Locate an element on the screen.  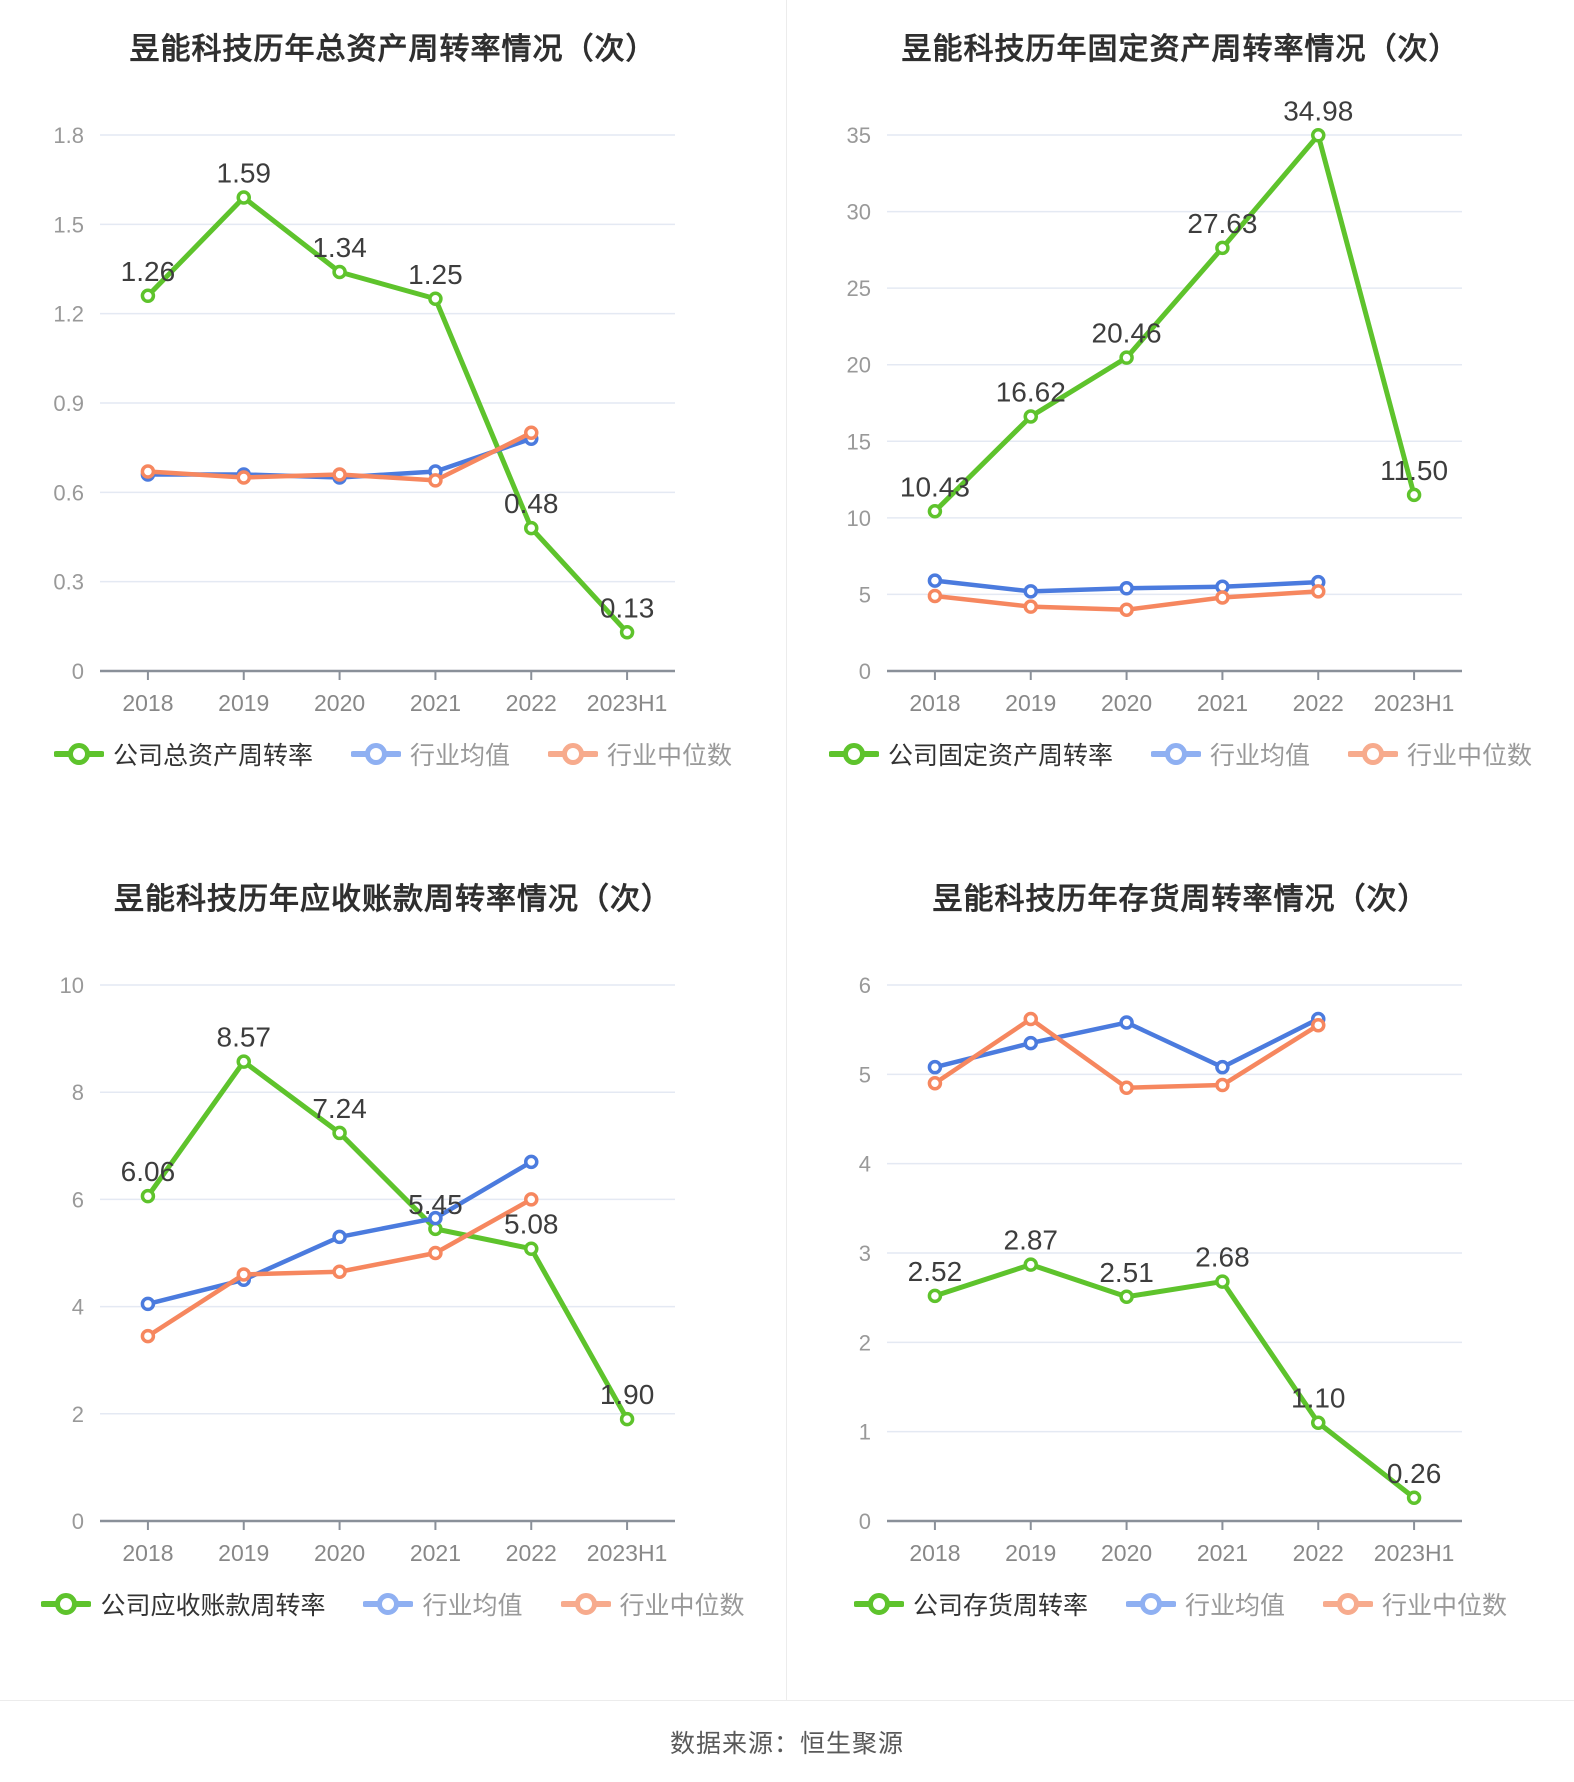
data-label: 2.87 is located at coordinates (1031, 1240).